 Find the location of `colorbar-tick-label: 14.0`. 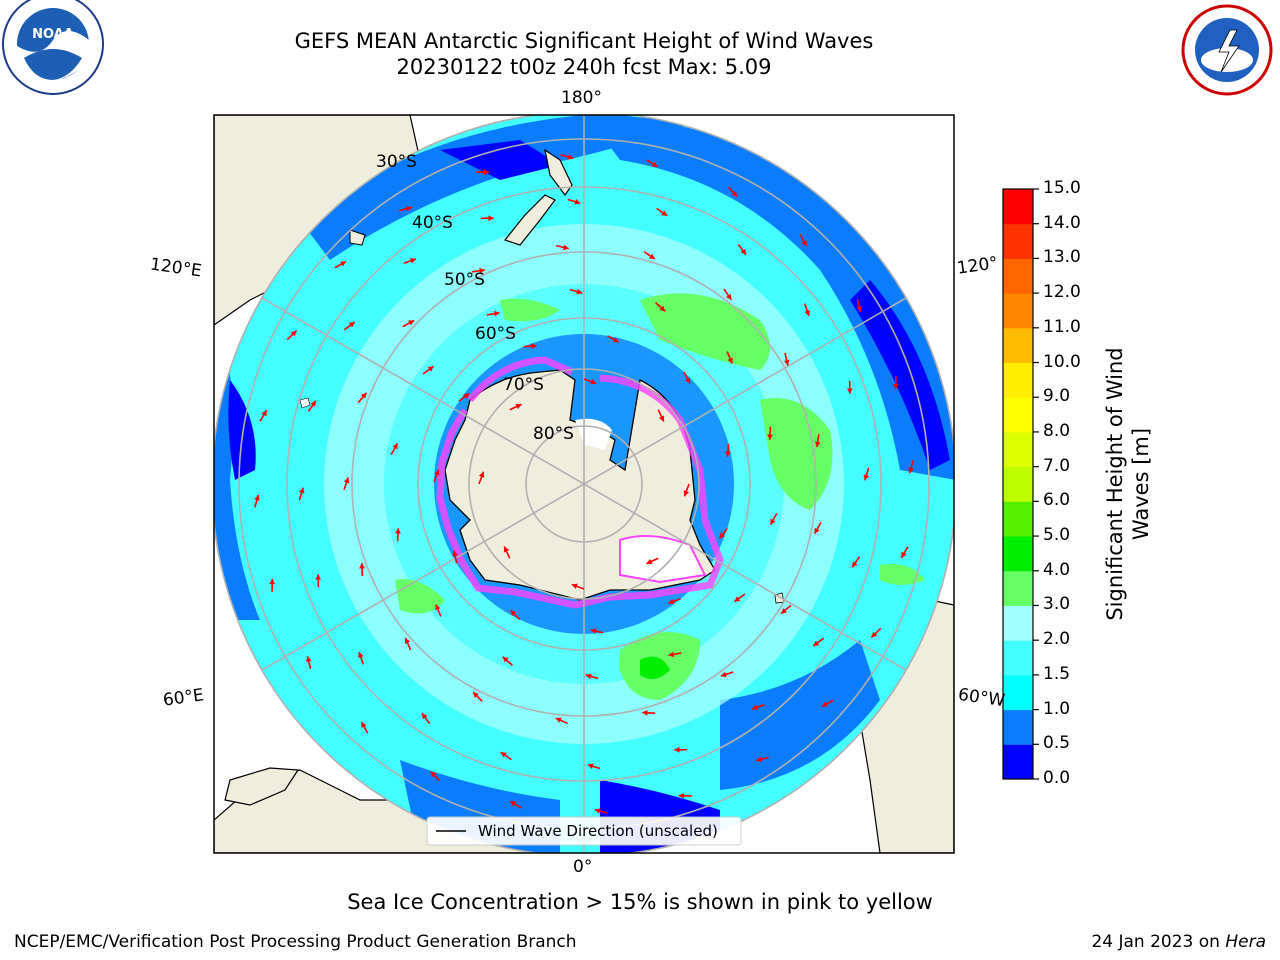

colorbar-tick-label: 14.0 is located at coordinates (1062, 222).